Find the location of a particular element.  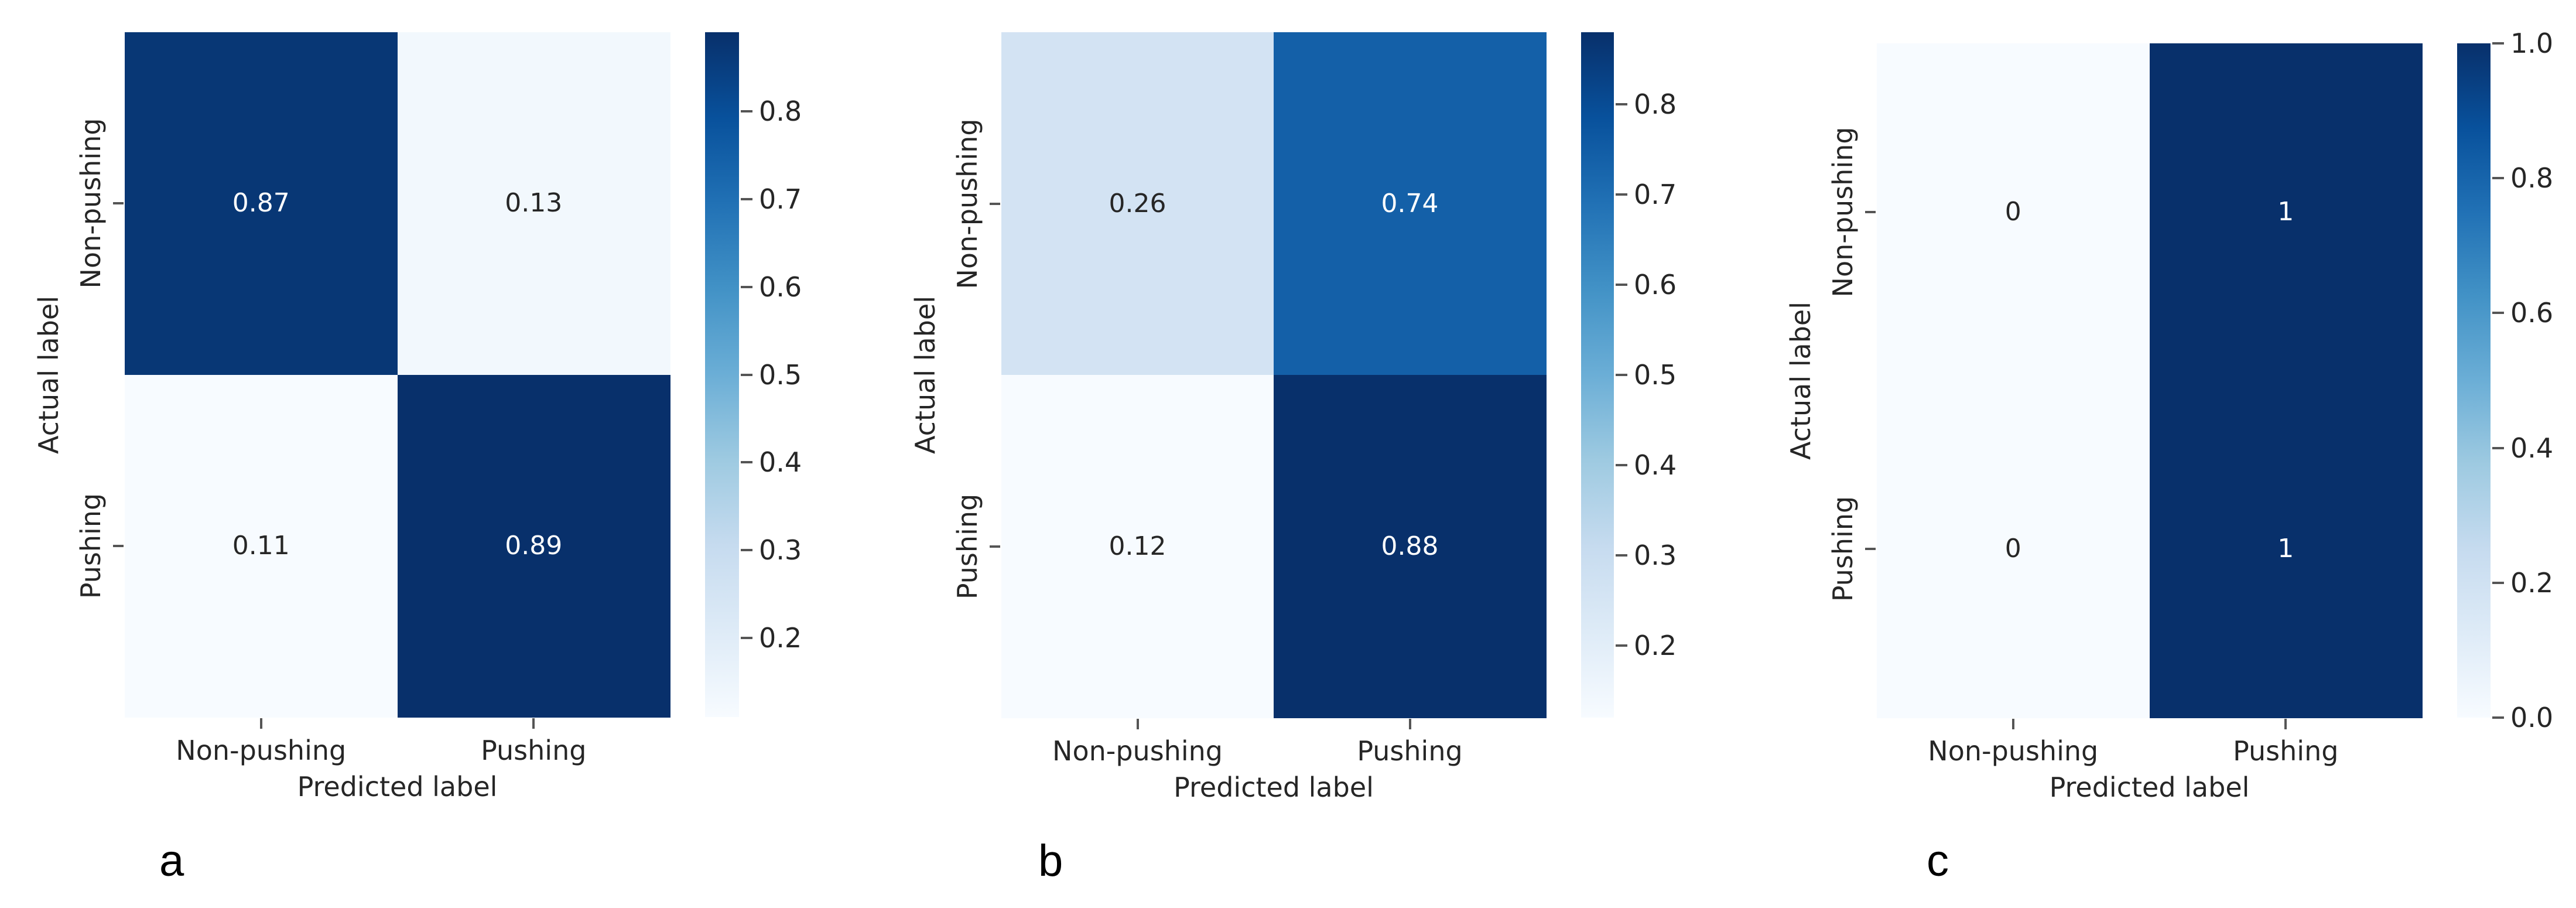

colorbar-tick-label: 1.0 is located at coordinates (2532, 44).